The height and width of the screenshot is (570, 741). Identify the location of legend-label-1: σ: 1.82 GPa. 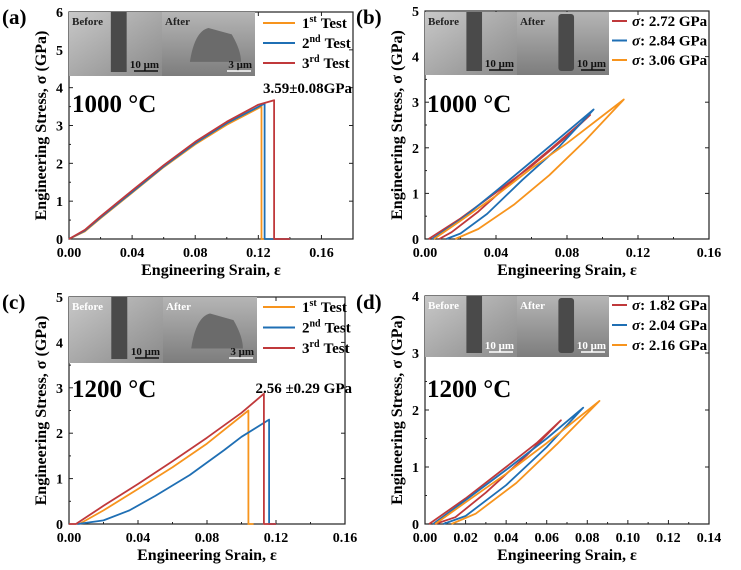
(670, 306).